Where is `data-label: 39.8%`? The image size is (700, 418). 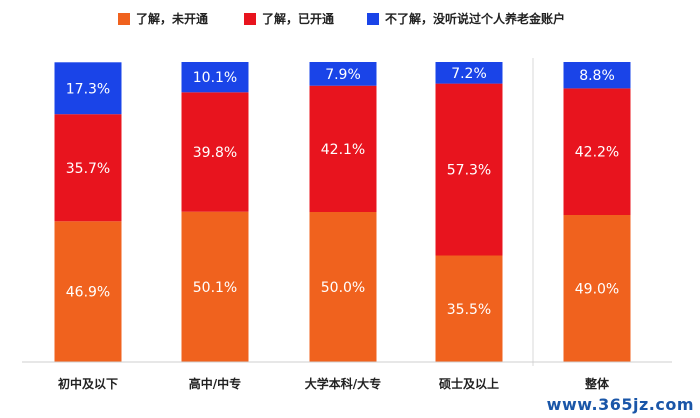
data-label: 39.8% is located at coordinates (215, 153).